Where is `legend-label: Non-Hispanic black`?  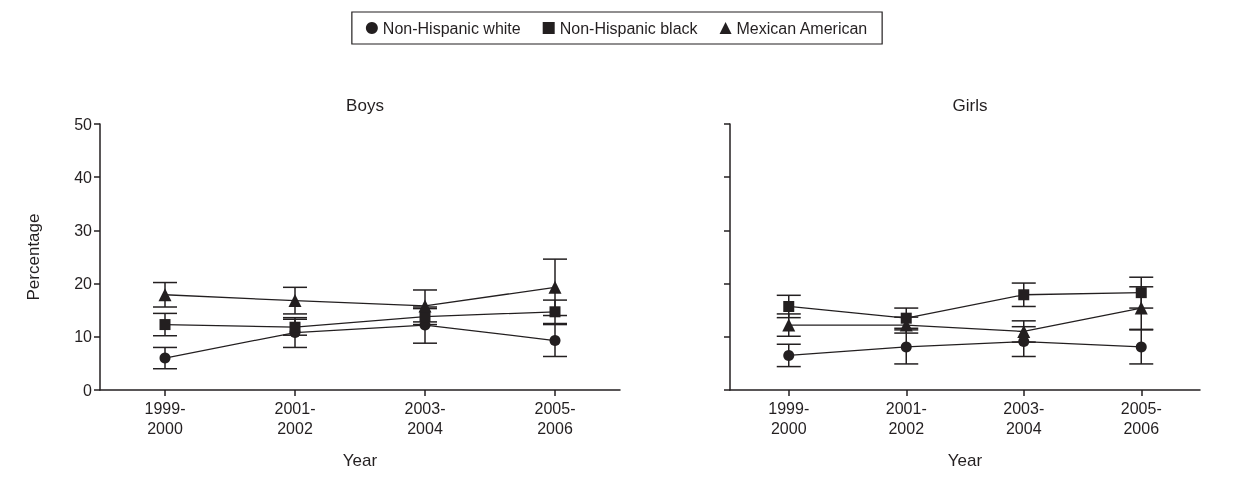 legend-label: Non-Hispanic black is located at coordinates (629, 28).